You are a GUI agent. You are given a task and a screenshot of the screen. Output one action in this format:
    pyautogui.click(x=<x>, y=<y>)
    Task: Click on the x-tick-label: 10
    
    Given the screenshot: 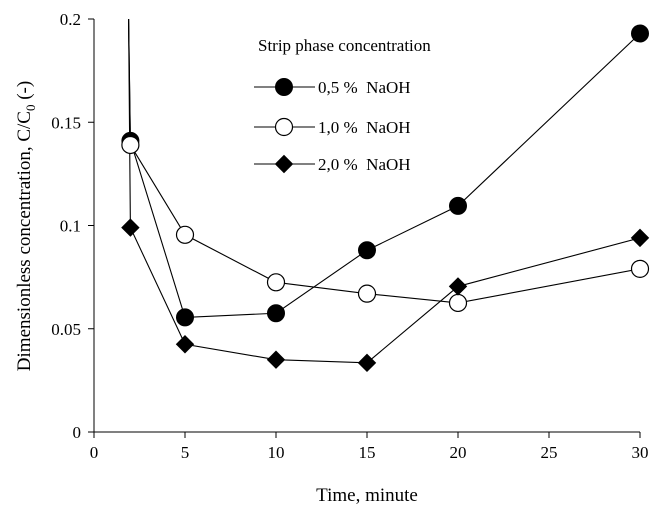 What is the action you would take?
    pyautogui.click(x=276, y=452)
    